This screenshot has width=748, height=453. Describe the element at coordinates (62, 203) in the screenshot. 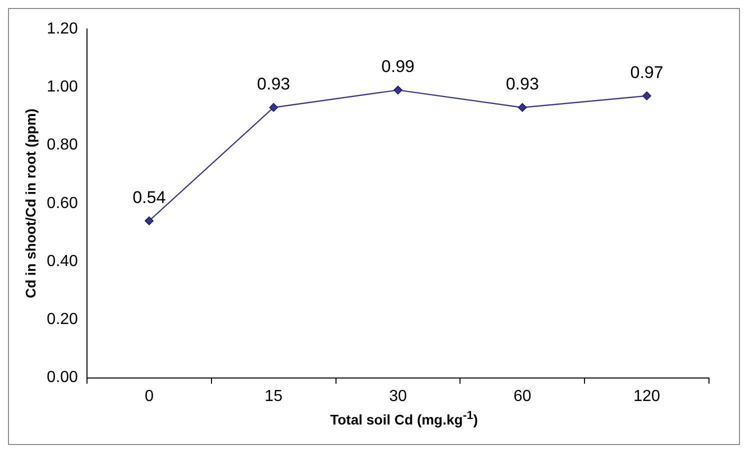

I see `y-tick-label: 0.60` at that location.